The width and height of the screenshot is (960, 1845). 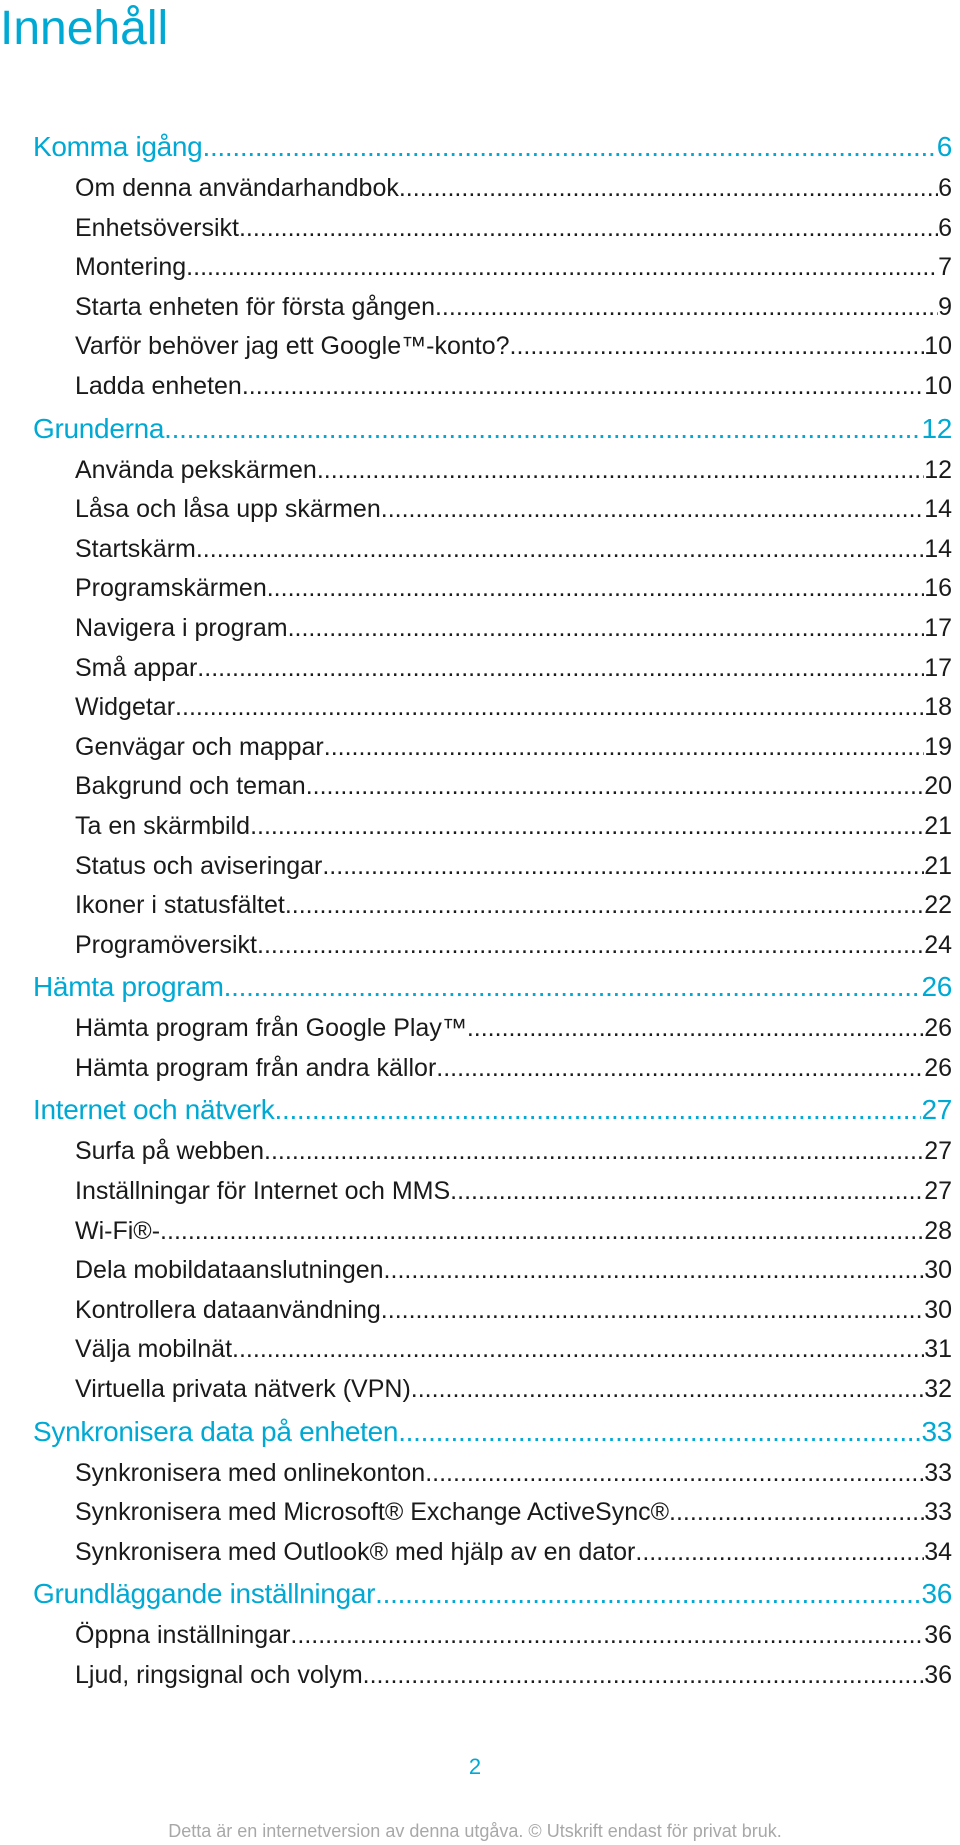 I want to click on toc-entry: Programöversikt 24, so click(x=492, y=946).